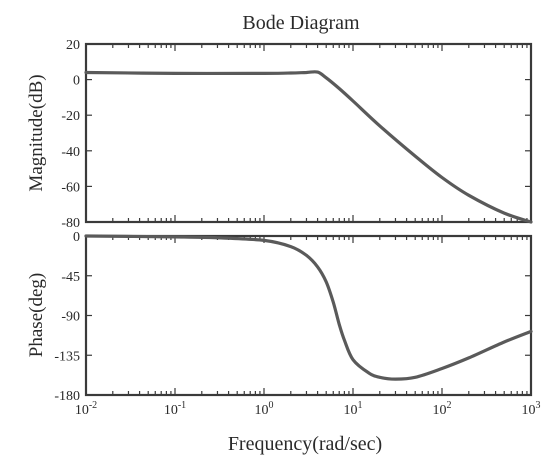 The height and width of the screenshot is (467, 553). I want to click on phase-y-tick-label: 0, so click(76, 237).